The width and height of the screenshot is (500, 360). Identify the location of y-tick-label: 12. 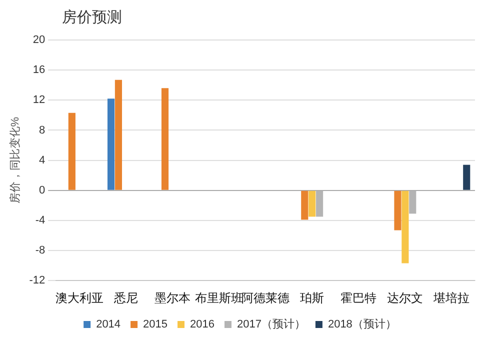
(39, 100).